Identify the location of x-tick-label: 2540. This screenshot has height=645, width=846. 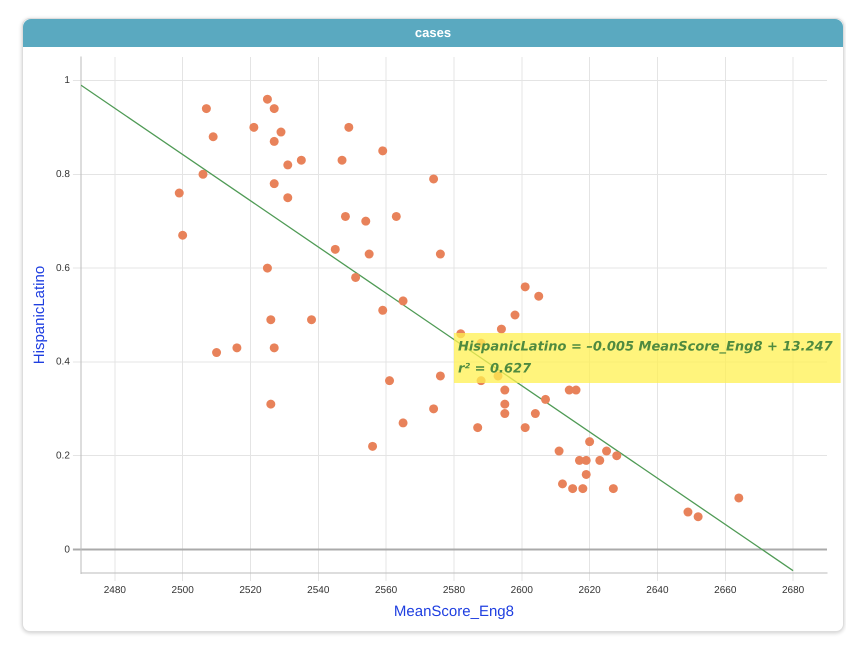
(318, 590).